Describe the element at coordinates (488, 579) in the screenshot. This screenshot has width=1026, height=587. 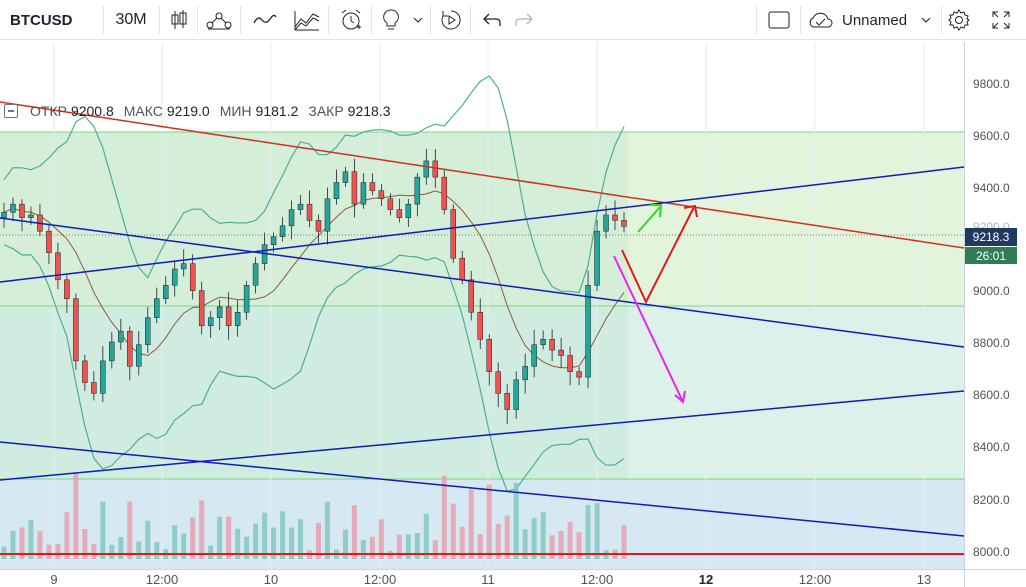
I see `time-tick: 11` at that location.